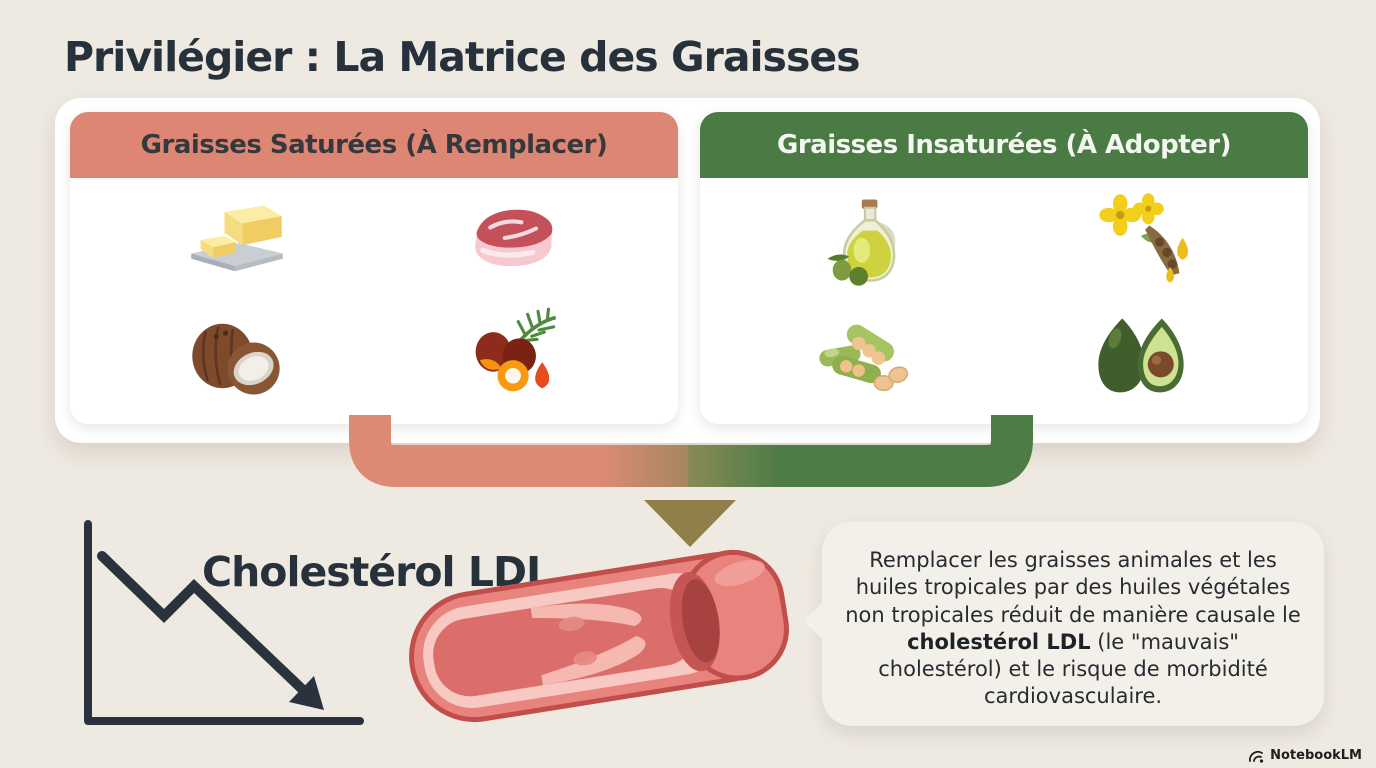 This screenshot has width=1376, height=768. I want to click on merge-arrows-icon, so click(691, 481).